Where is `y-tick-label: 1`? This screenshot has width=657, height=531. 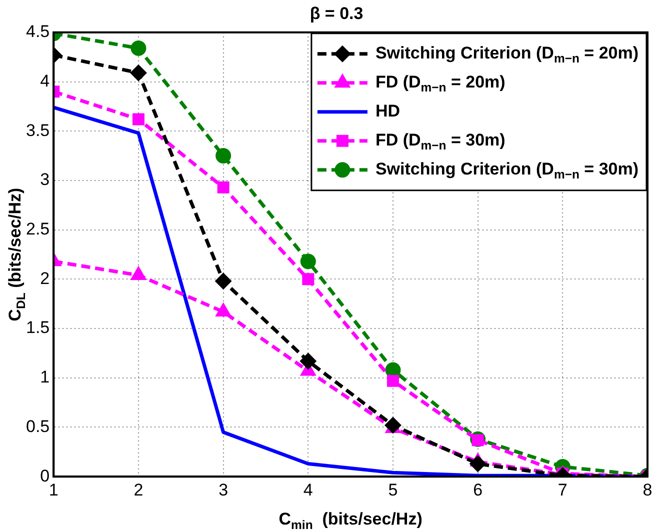 y-tick-label: 1 is located at coordinates (45, 377).